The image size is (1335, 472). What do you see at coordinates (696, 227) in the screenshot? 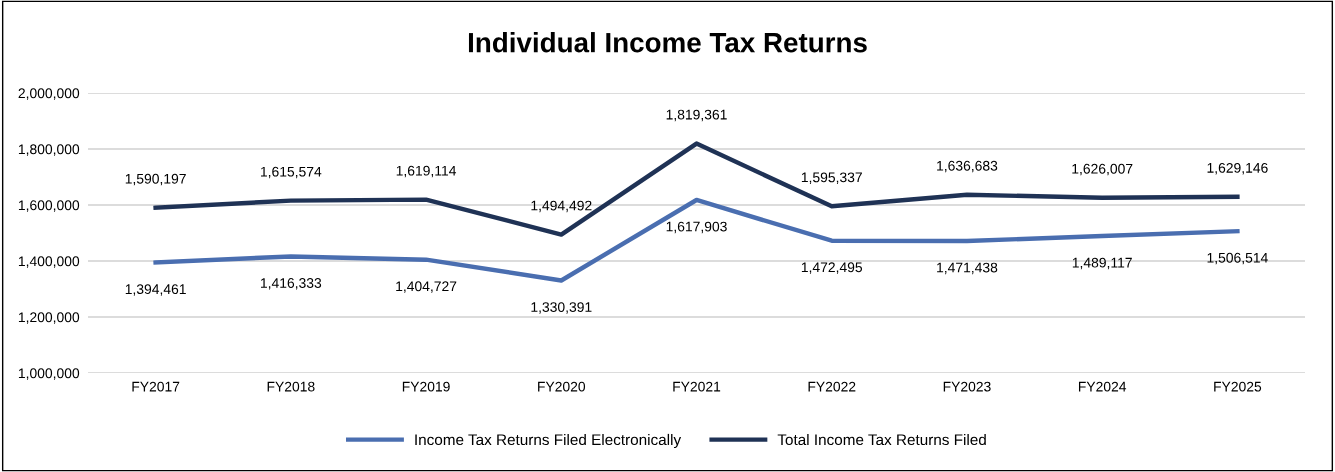
I see `data-label: 1,617,903` at bounding box center [696, 227].